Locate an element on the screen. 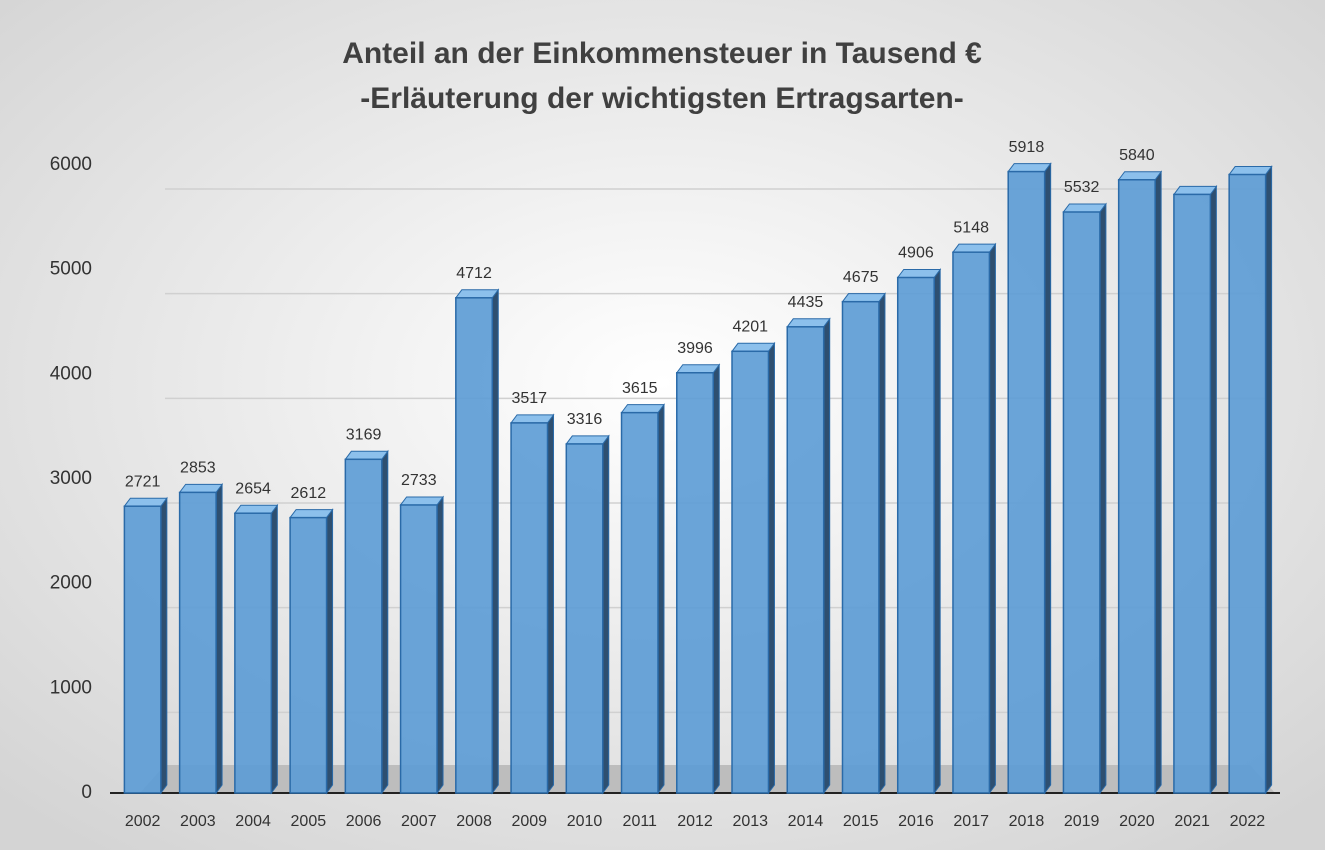 The height and width of the screenshot is (850, 1325). data-label: 4675 is located at coordinates (861, 277).